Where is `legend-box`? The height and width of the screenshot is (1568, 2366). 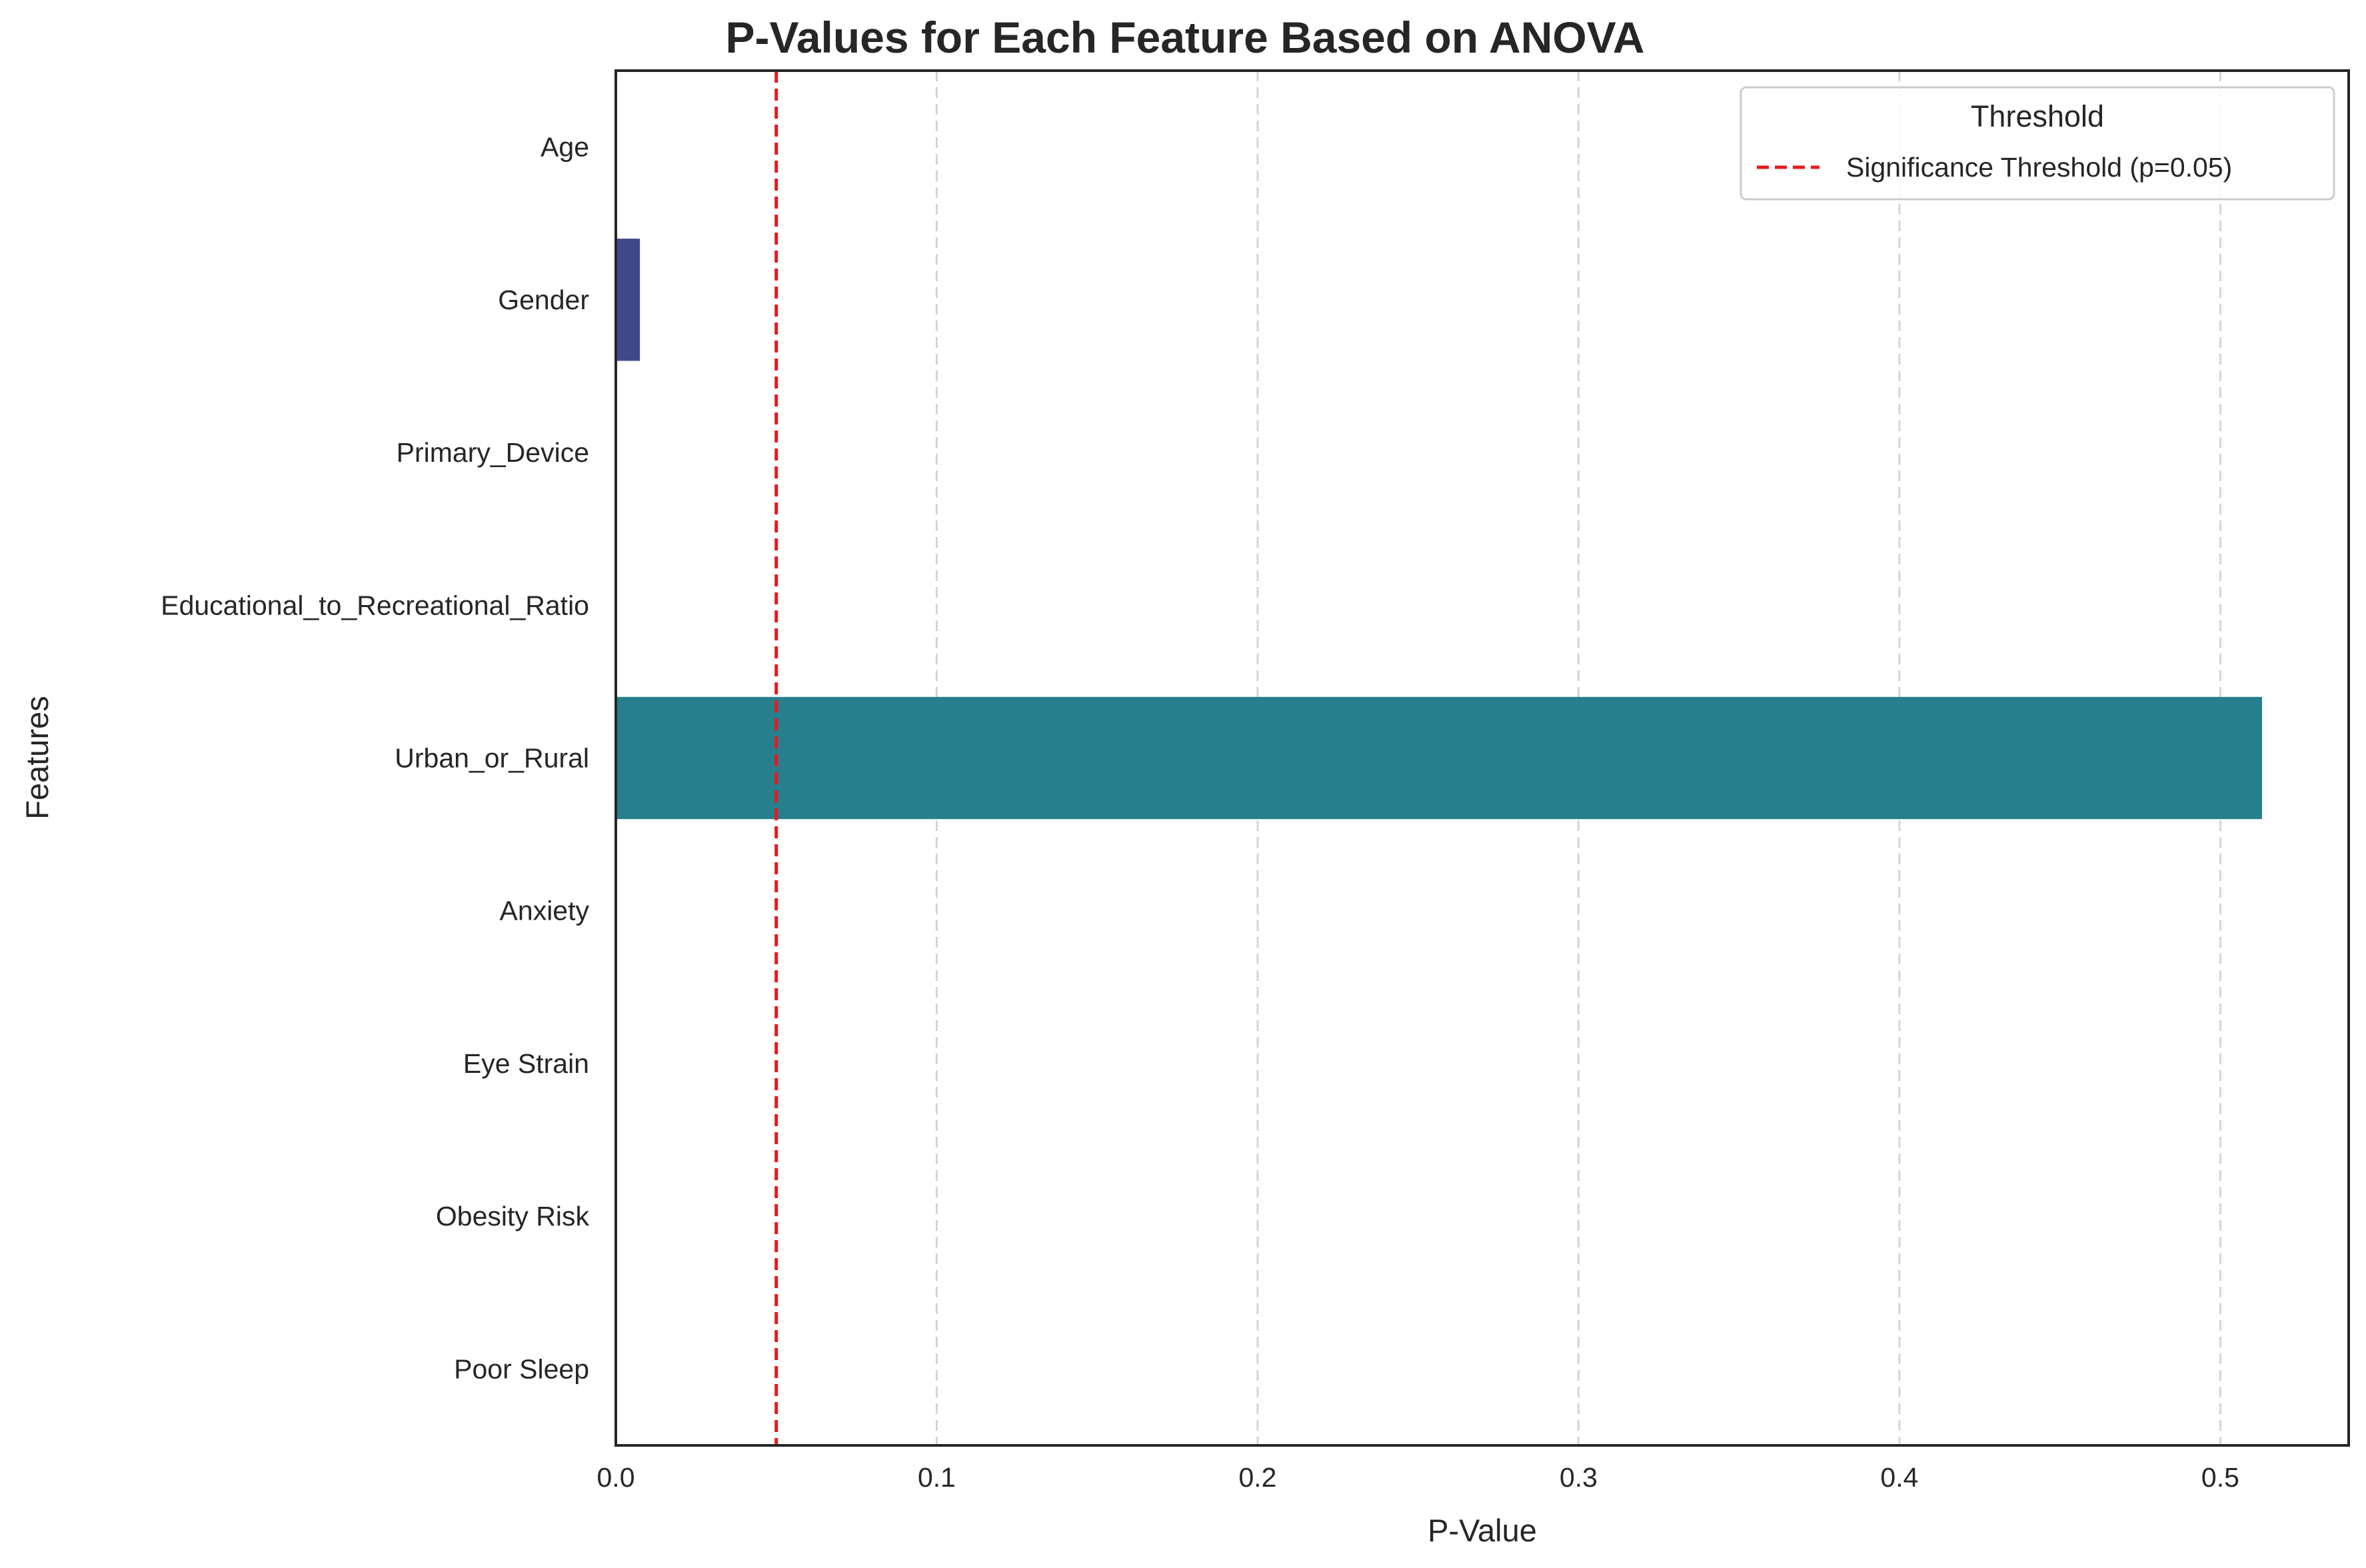 legend-box is located at coordinates (2038, 143).